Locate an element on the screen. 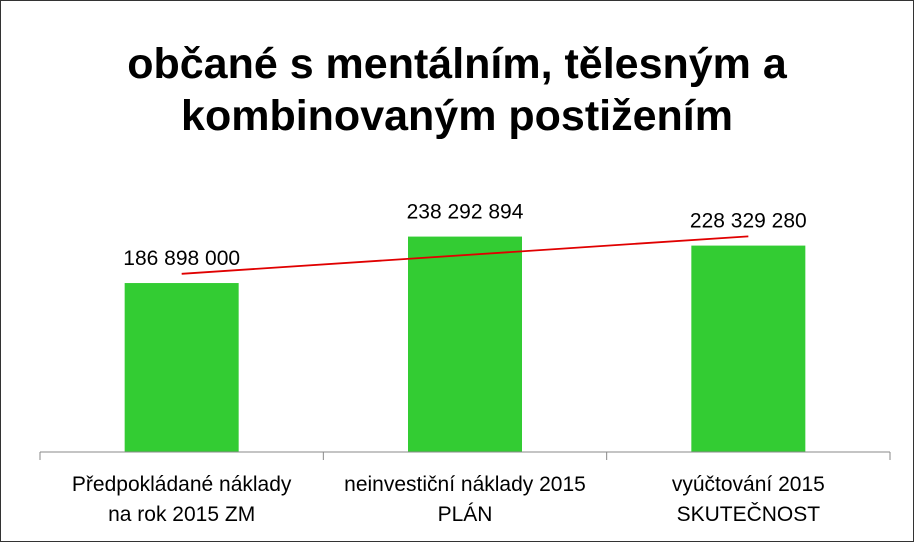 This screenshot has width=914, height=542. trendline is located at coordinates (465, 255).